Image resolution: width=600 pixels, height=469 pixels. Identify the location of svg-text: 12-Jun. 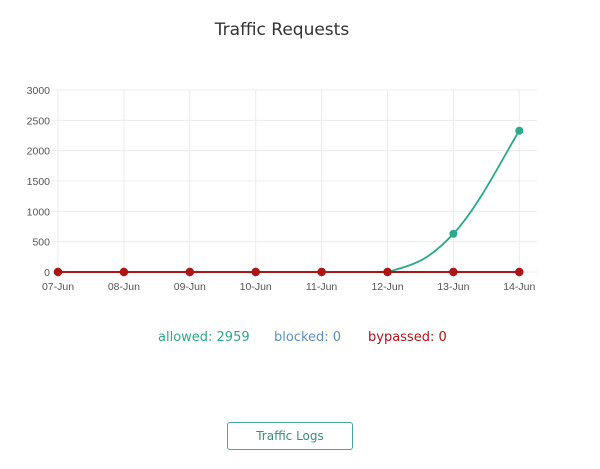
(387, 287).